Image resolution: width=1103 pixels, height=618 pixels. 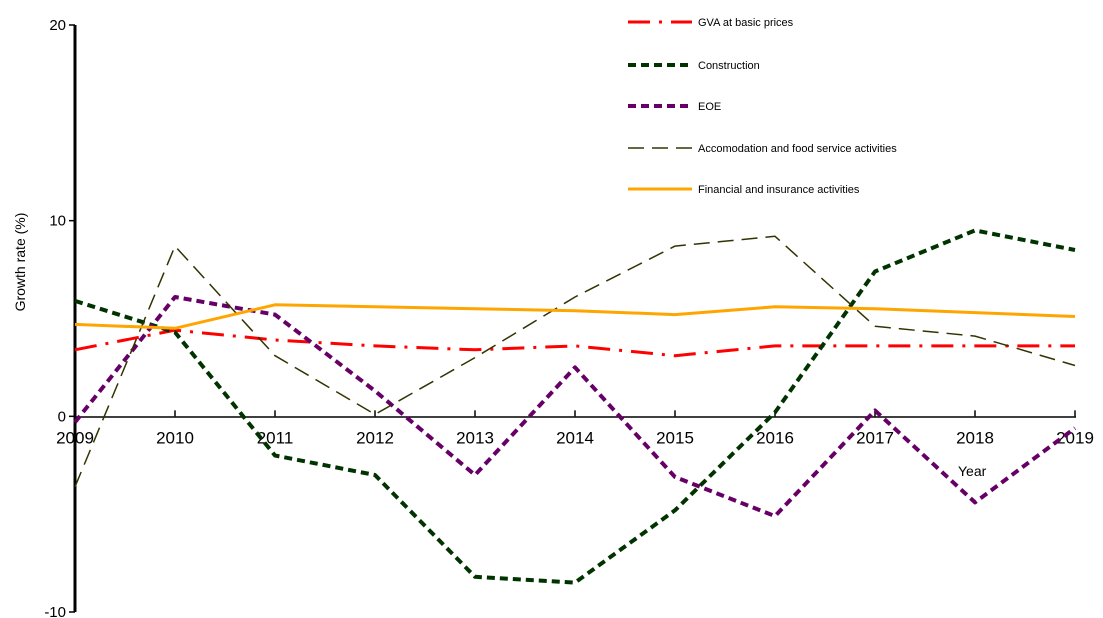 What do you see at coordinates (55, 611) in the screenshot?
I see `y-tick-label: -10` at bounding box center [55, 611].